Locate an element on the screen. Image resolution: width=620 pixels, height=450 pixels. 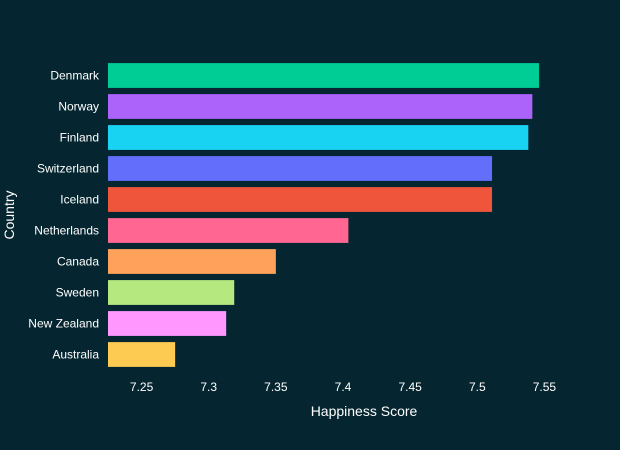
category-label-new-zealand: New Zealand is located at coordinates (63, 324).